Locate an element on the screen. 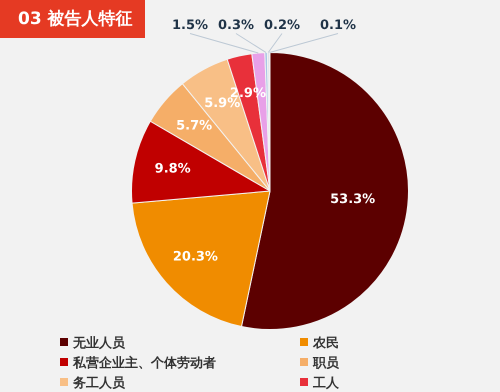 The image size is (500, 392). data-label: 0.3% is located at coordinates (236, 25).